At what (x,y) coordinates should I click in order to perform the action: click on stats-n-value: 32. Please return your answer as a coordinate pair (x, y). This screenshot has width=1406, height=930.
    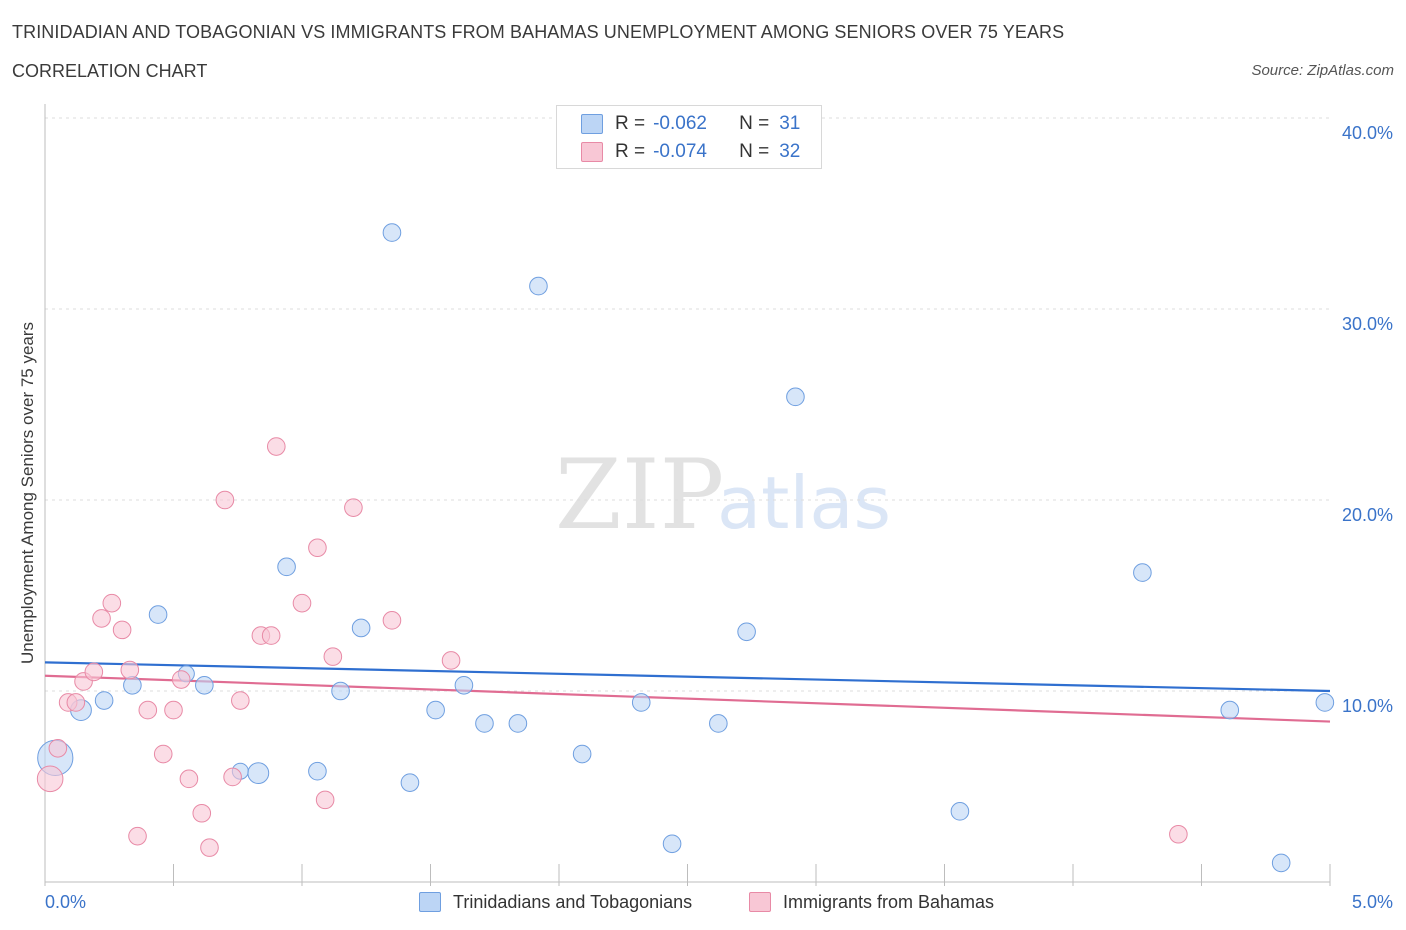
    Looking at the image, I should click on (790, 151).